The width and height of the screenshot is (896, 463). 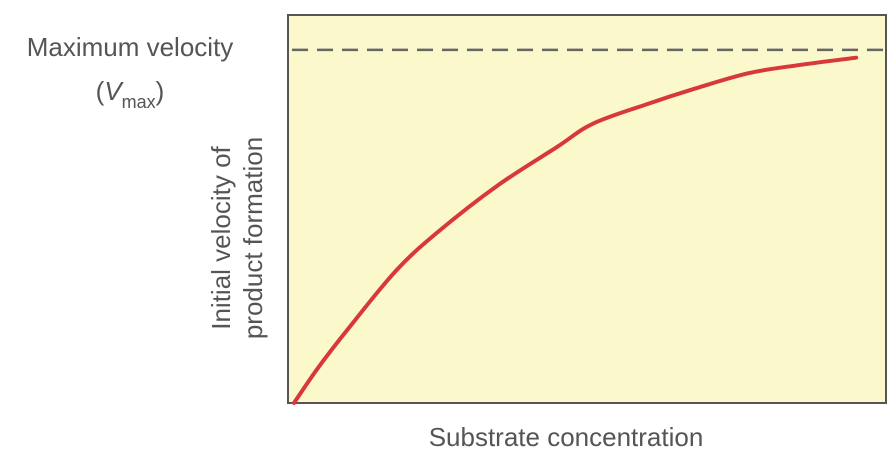 I want to click on symbol: V, so click(x=114, y=91).